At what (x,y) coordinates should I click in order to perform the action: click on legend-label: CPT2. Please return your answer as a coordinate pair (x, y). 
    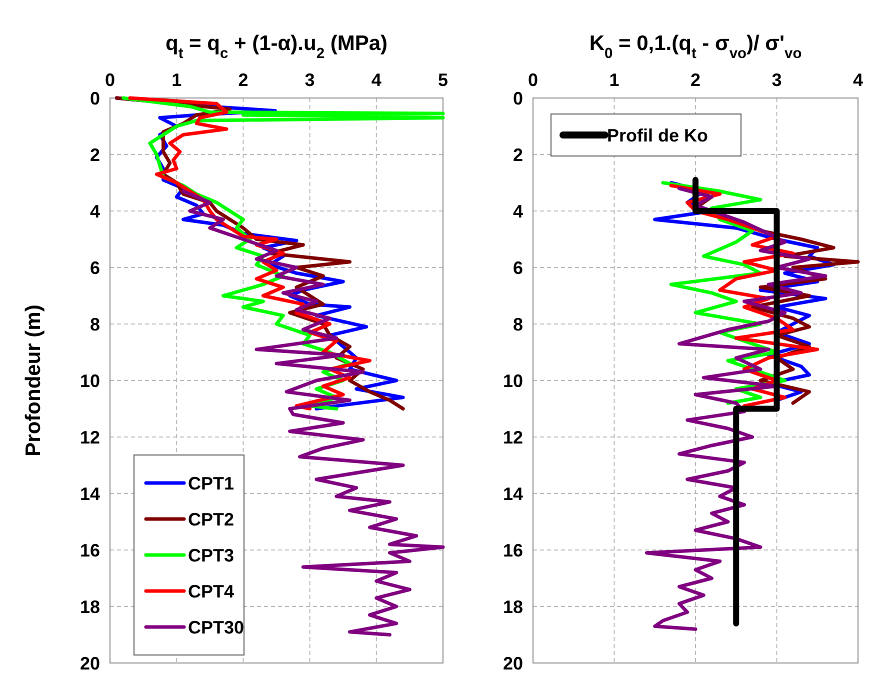
    Looking at the image, I should click on (211, 519).